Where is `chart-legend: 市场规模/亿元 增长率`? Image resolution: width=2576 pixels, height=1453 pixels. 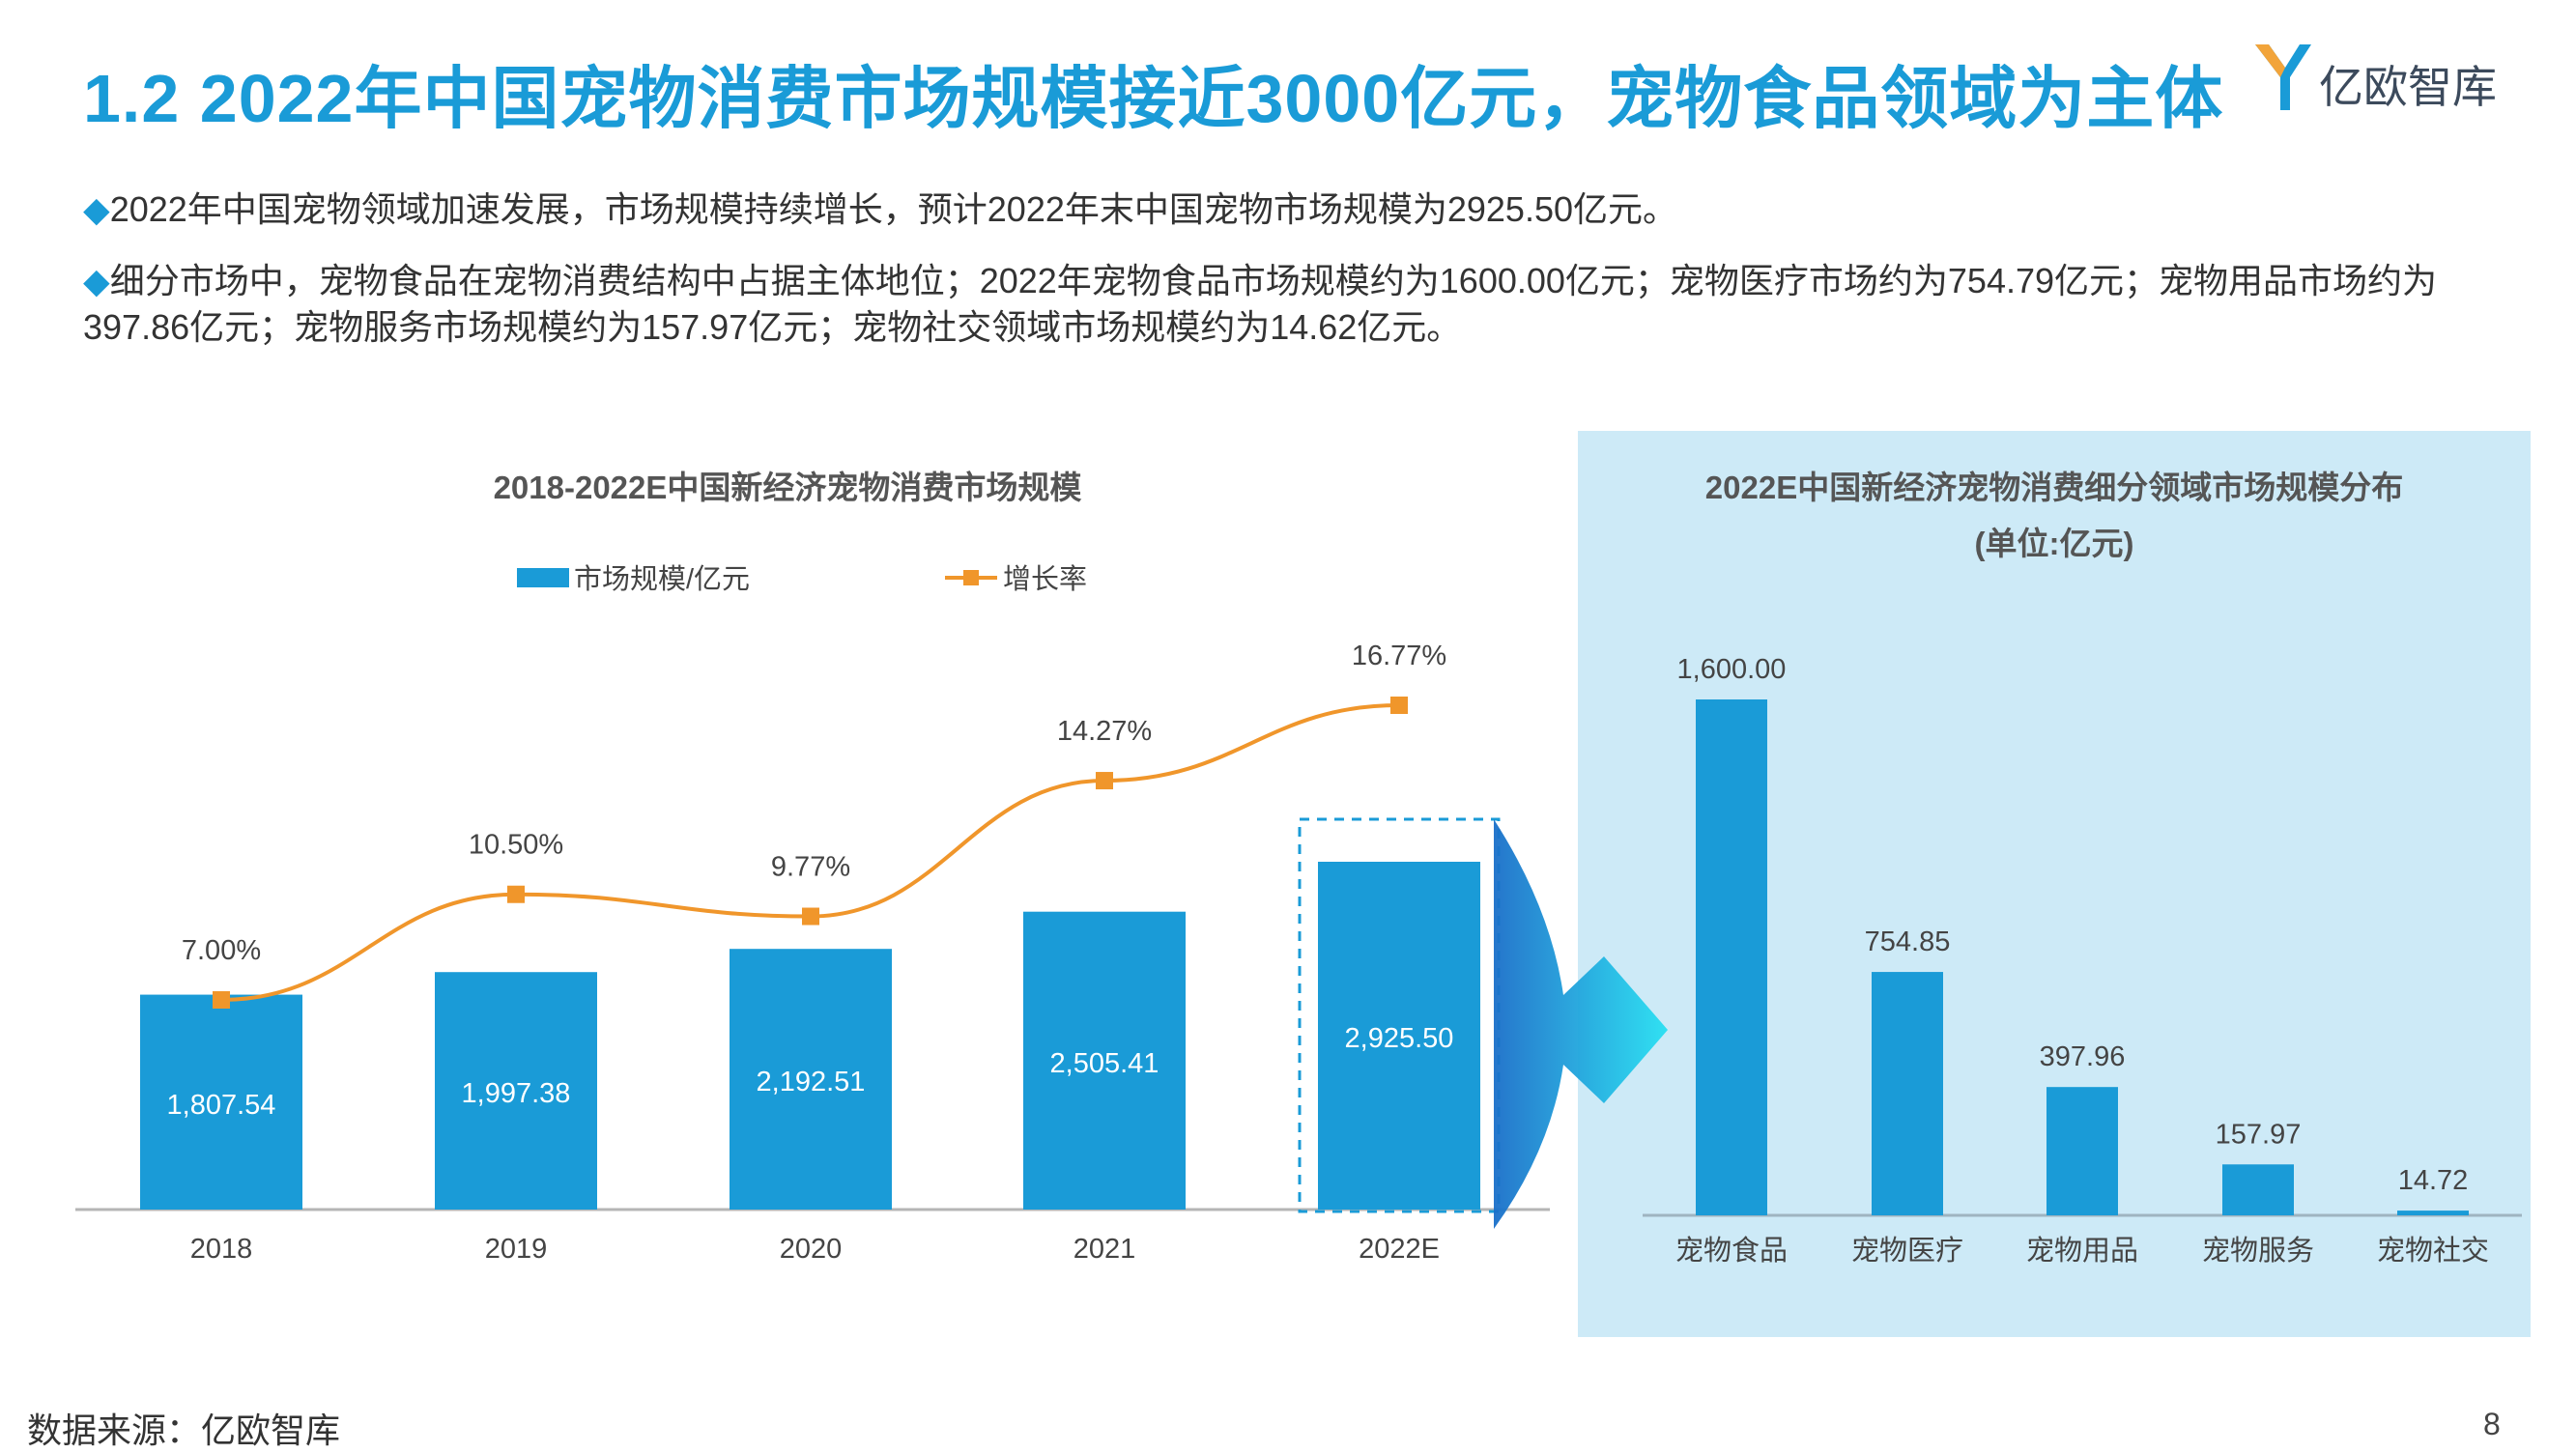 chart-legend: 市场规模/亿元 增长率 is located at coordinates (773, 575).